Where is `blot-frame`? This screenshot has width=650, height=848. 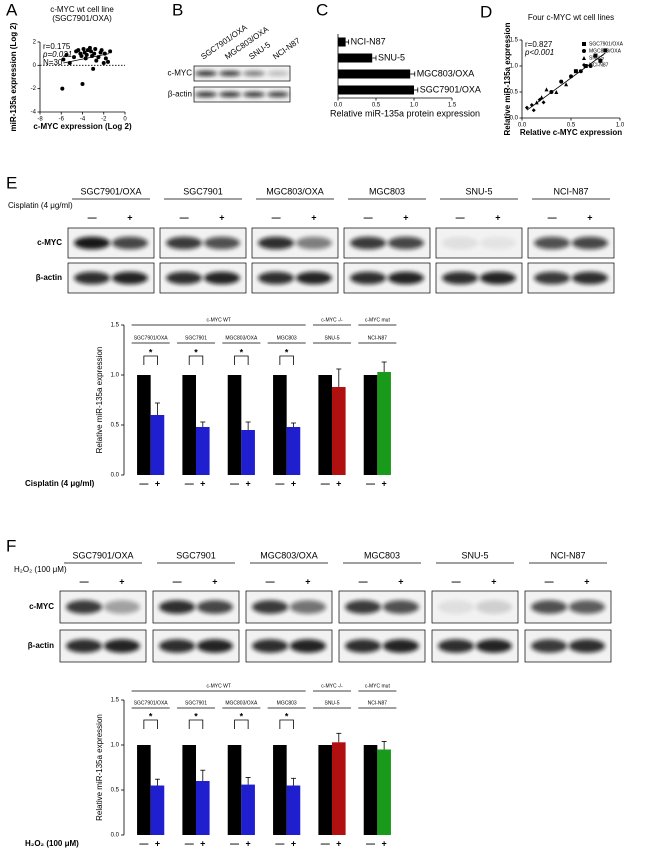
blot-frame is located at coordinates (242, 73).